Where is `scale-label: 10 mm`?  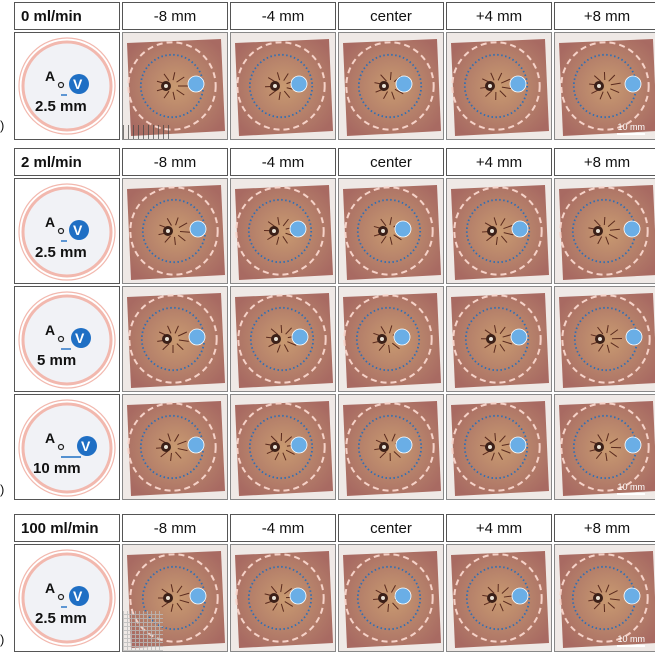 scale-label: 10 mm is located at coordinates (631, 487).